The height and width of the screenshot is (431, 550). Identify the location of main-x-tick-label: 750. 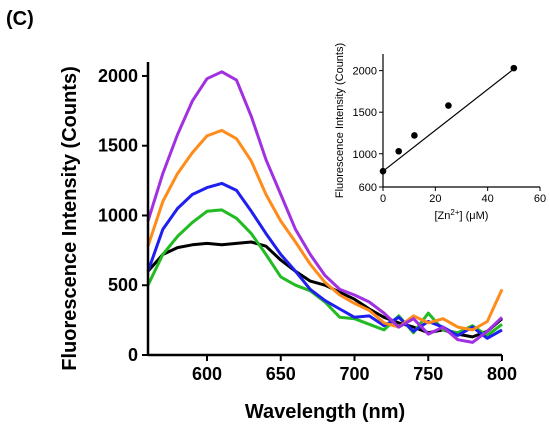
(428, 374).